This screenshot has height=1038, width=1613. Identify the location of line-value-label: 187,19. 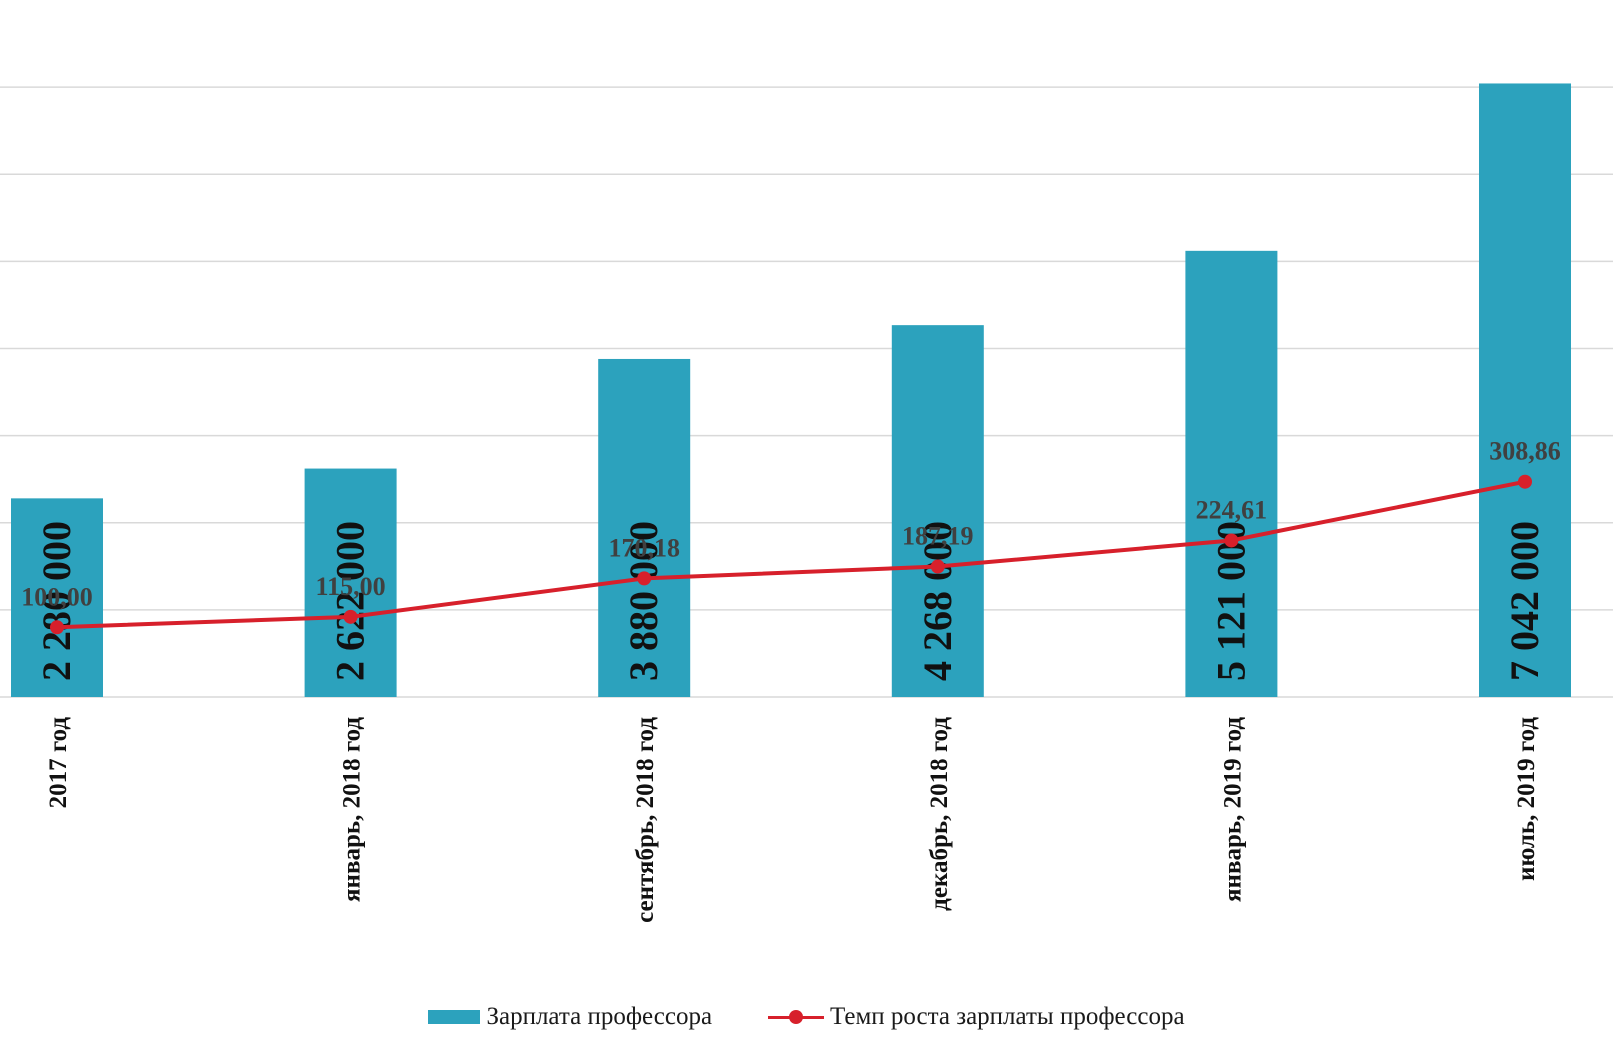
(938, 536).